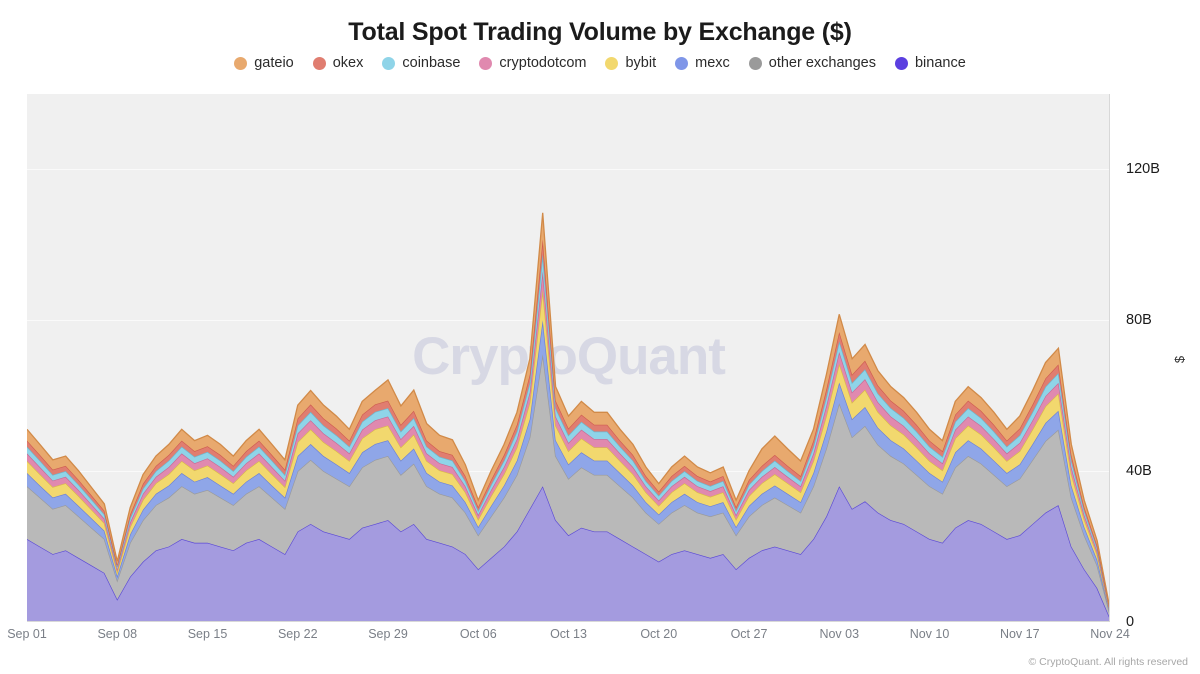 Image resolution: width=1200 pixels, height=674 pixels. Describe the element at coordinates (207, 634) in the screenshot. I see `x-axis-tick-label: Sep 15` at that location.